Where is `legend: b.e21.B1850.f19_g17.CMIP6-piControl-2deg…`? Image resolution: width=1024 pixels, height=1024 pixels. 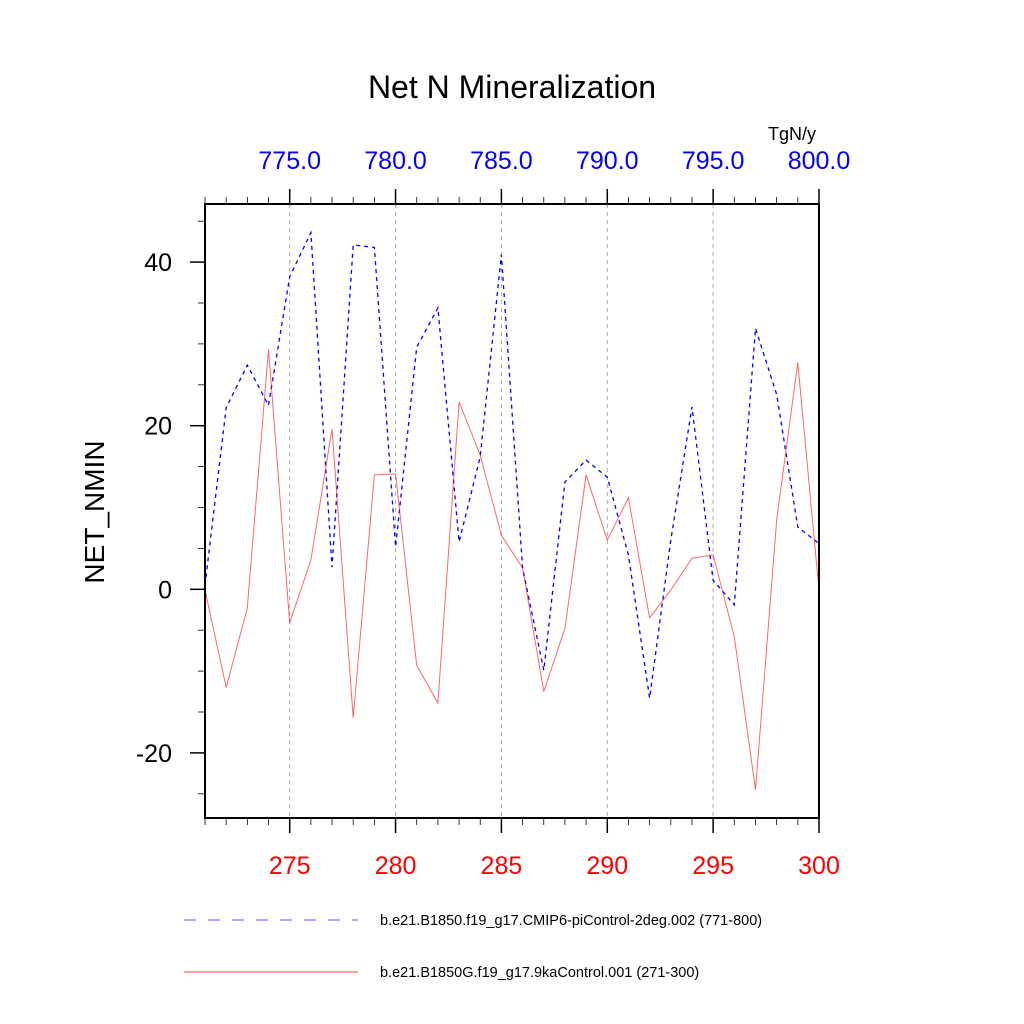 legend: b.e21.B1850.f19_g17.CMIP6-piControl-2deg… is located at coordinates (473, 947).